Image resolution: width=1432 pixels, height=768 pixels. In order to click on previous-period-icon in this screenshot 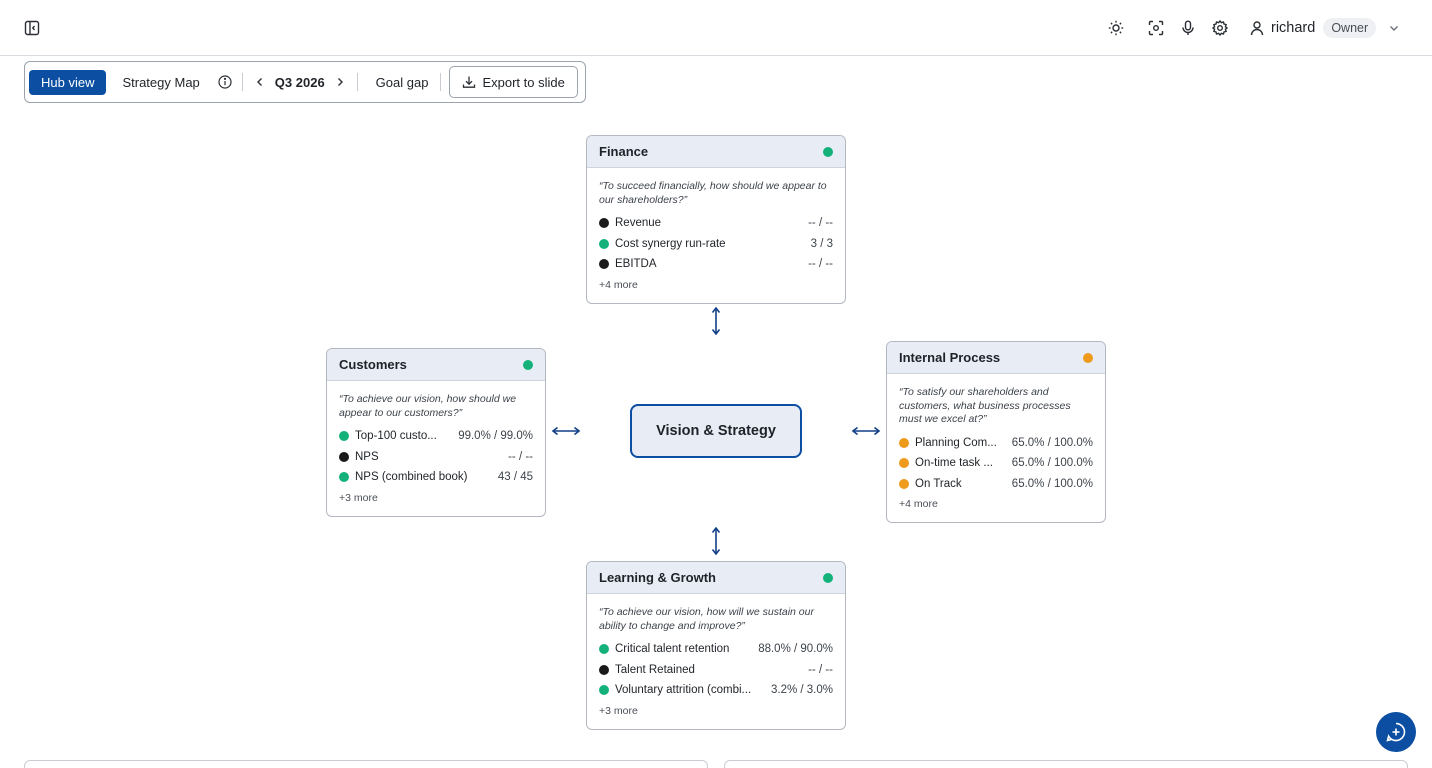, I will do `click(260, 82)`.